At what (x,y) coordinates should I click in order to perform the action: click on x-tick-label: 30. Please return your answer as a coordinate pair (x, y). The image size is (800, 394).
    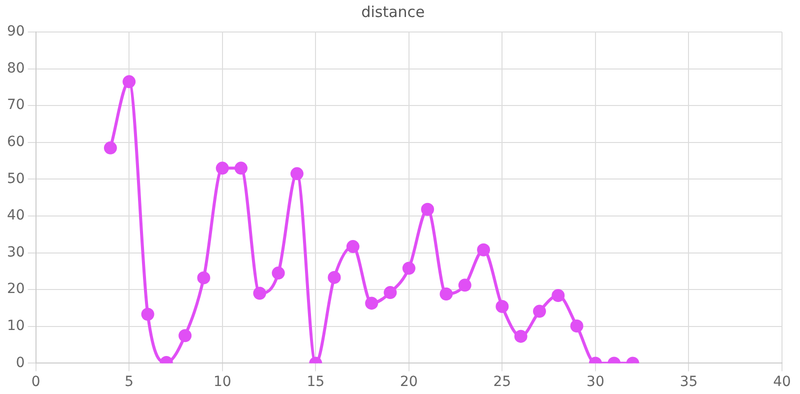
    Looking at the image, I should click on (595, 382).